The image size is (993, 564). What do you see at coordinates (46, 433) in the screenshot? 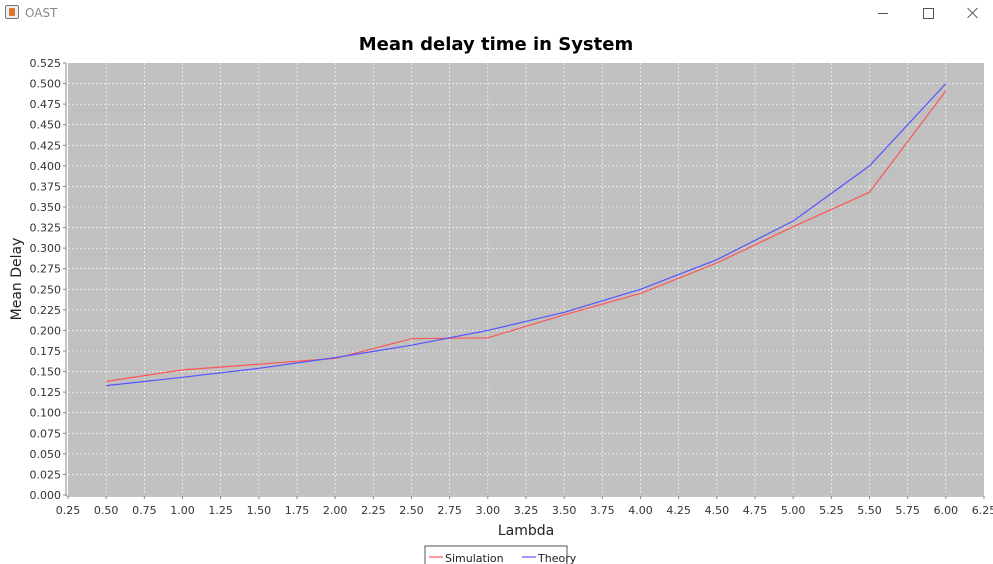
I see `y-tick-label: 0.075` at bounding box center [46, 433].